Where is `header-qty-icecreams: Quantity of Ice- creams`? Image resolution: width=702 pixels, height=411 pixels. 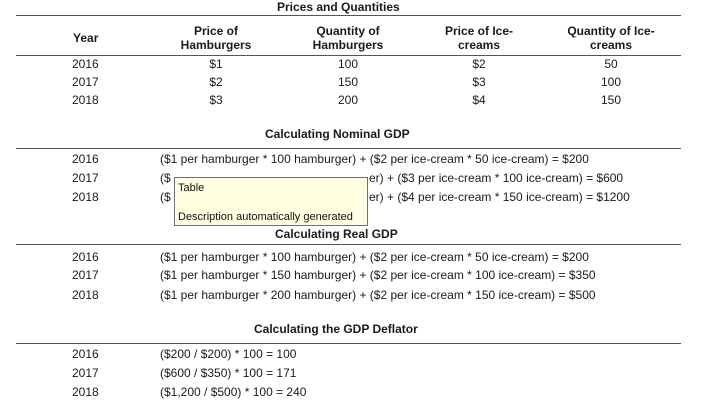
header-qty-icecreams: Quantity of Ice- creams is located at coordinates (611, 38).